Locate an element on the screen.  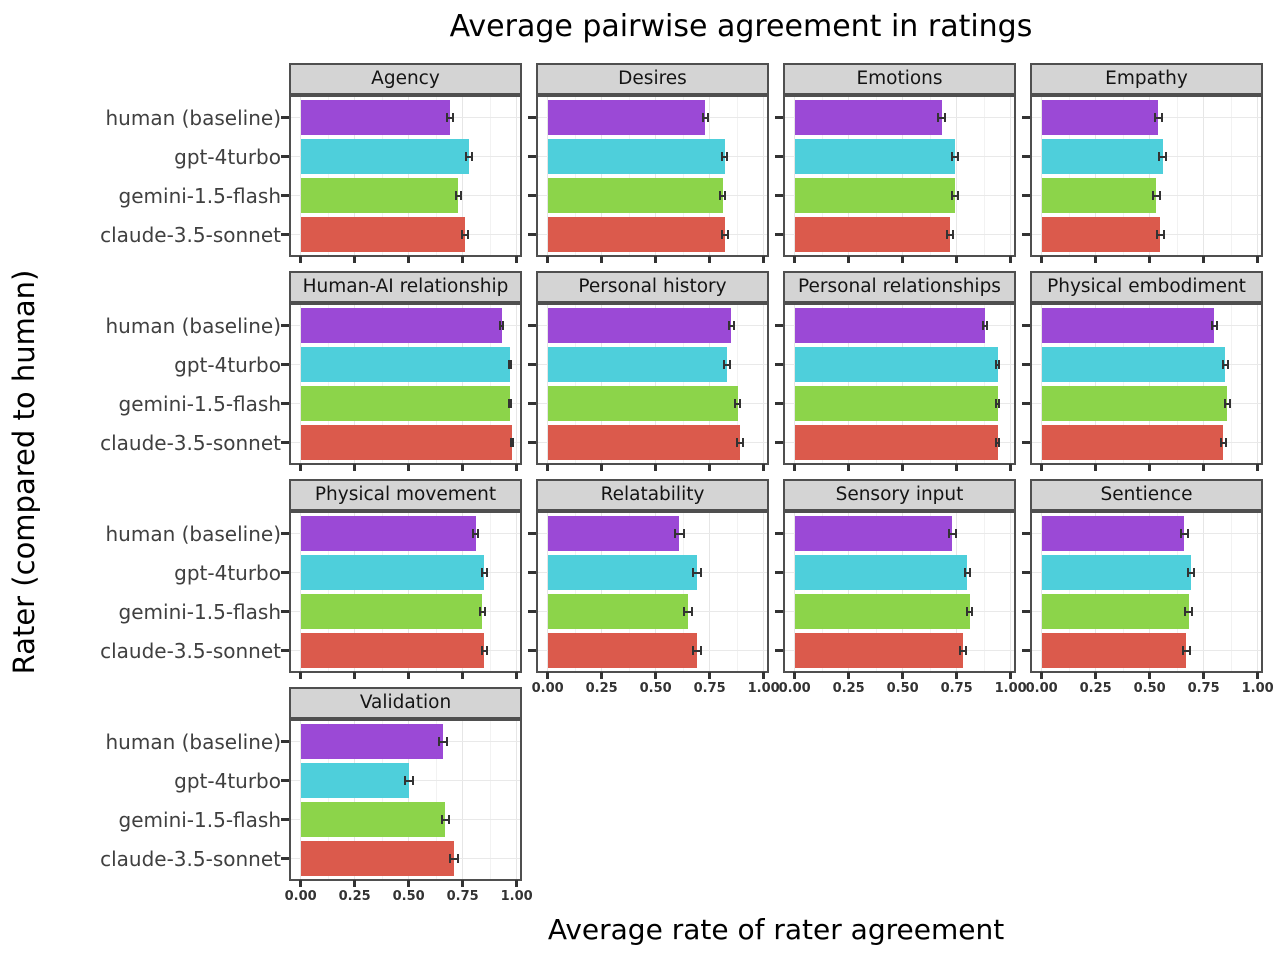
facet-strip-desires: Desires is located at coordinates (652, 79).